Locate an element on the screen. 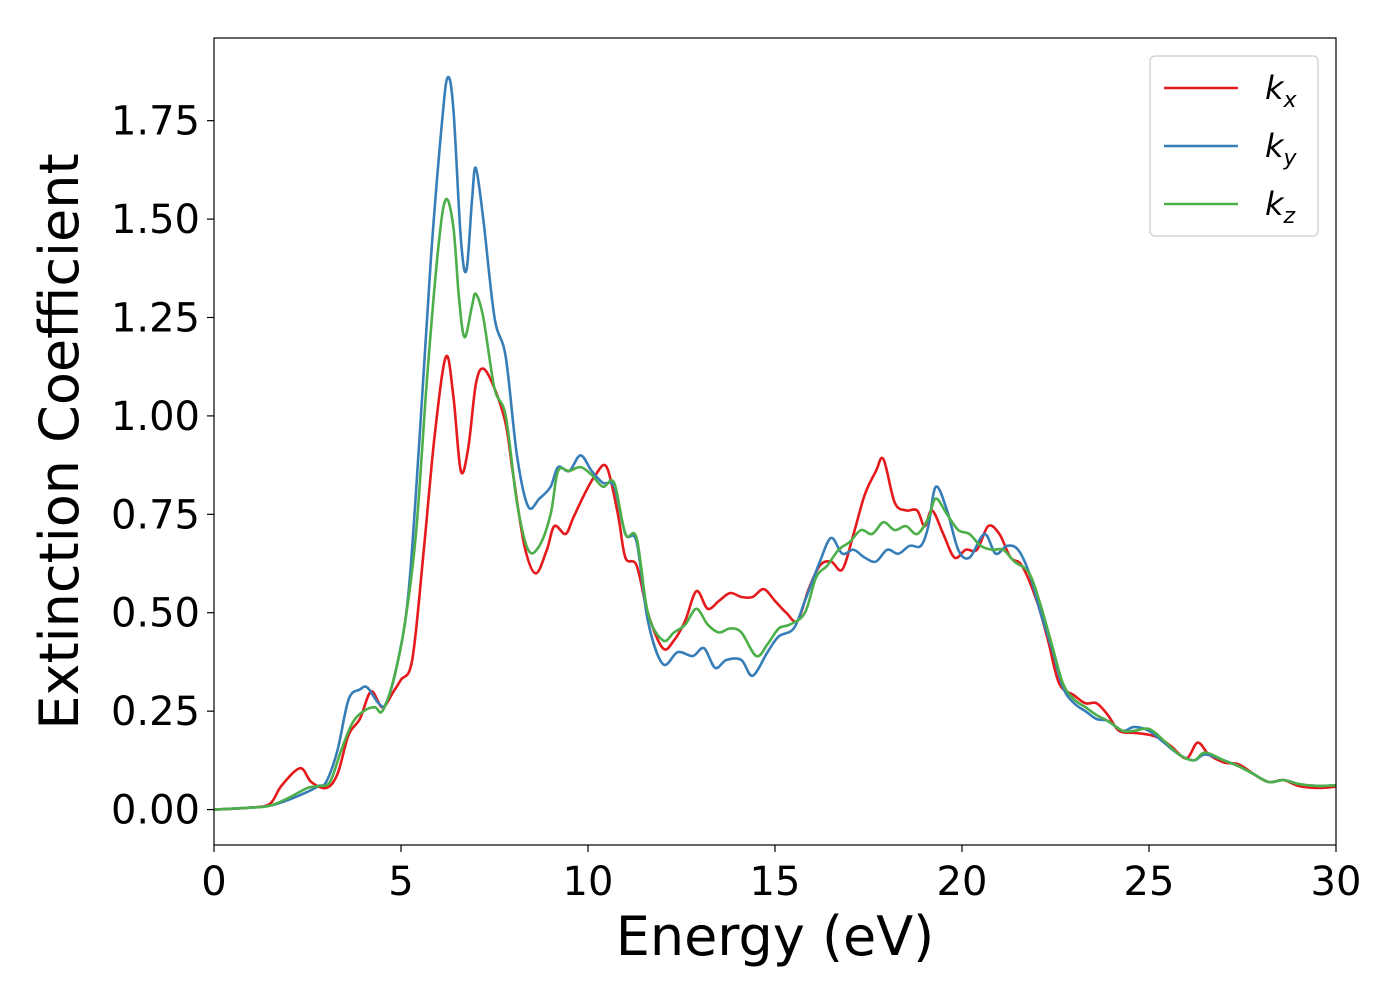 This screenshot has width=1400, height=1000. y-axis-label: Extinction Coefficient is located at coordinates (59, 441).